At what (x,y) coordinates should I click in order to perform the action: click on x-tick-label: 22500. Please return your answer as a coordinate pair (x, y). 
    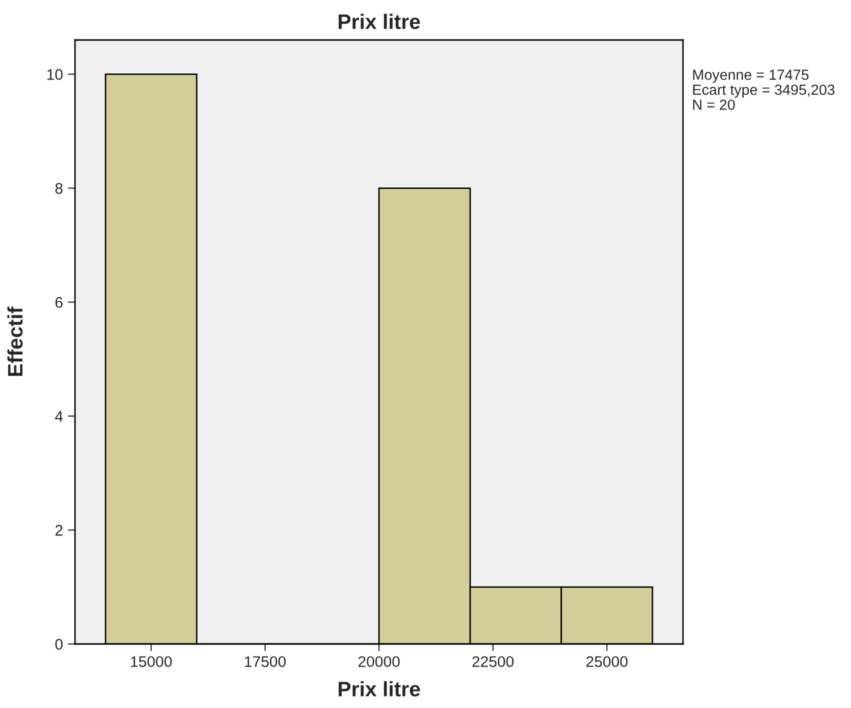
    Looking at the image, I should click on (493, 662).